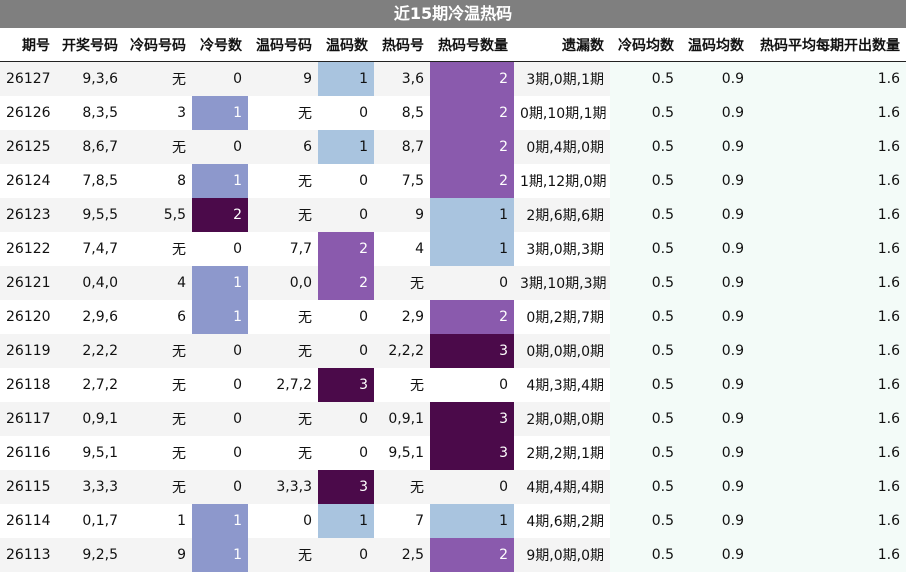 The image size is (906, 573). I want to click on draw-numbers-cell: 8,6,7, so click(90, 147).